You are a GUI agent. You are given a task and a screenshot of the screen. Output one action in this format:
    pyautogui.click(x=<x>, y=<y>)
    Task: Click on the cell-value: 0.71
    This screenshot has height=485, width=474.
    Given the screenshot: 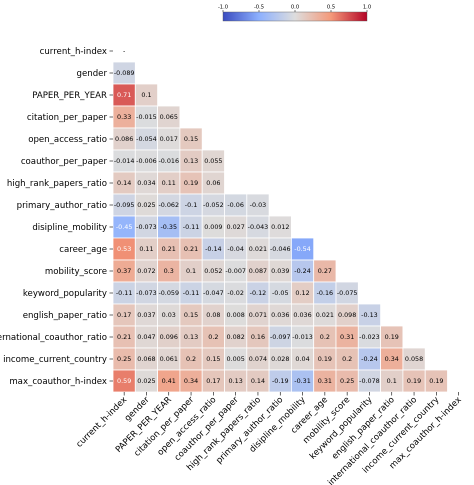 What is the action you would take?
    pyautogui.click(x=124, y=95)
    